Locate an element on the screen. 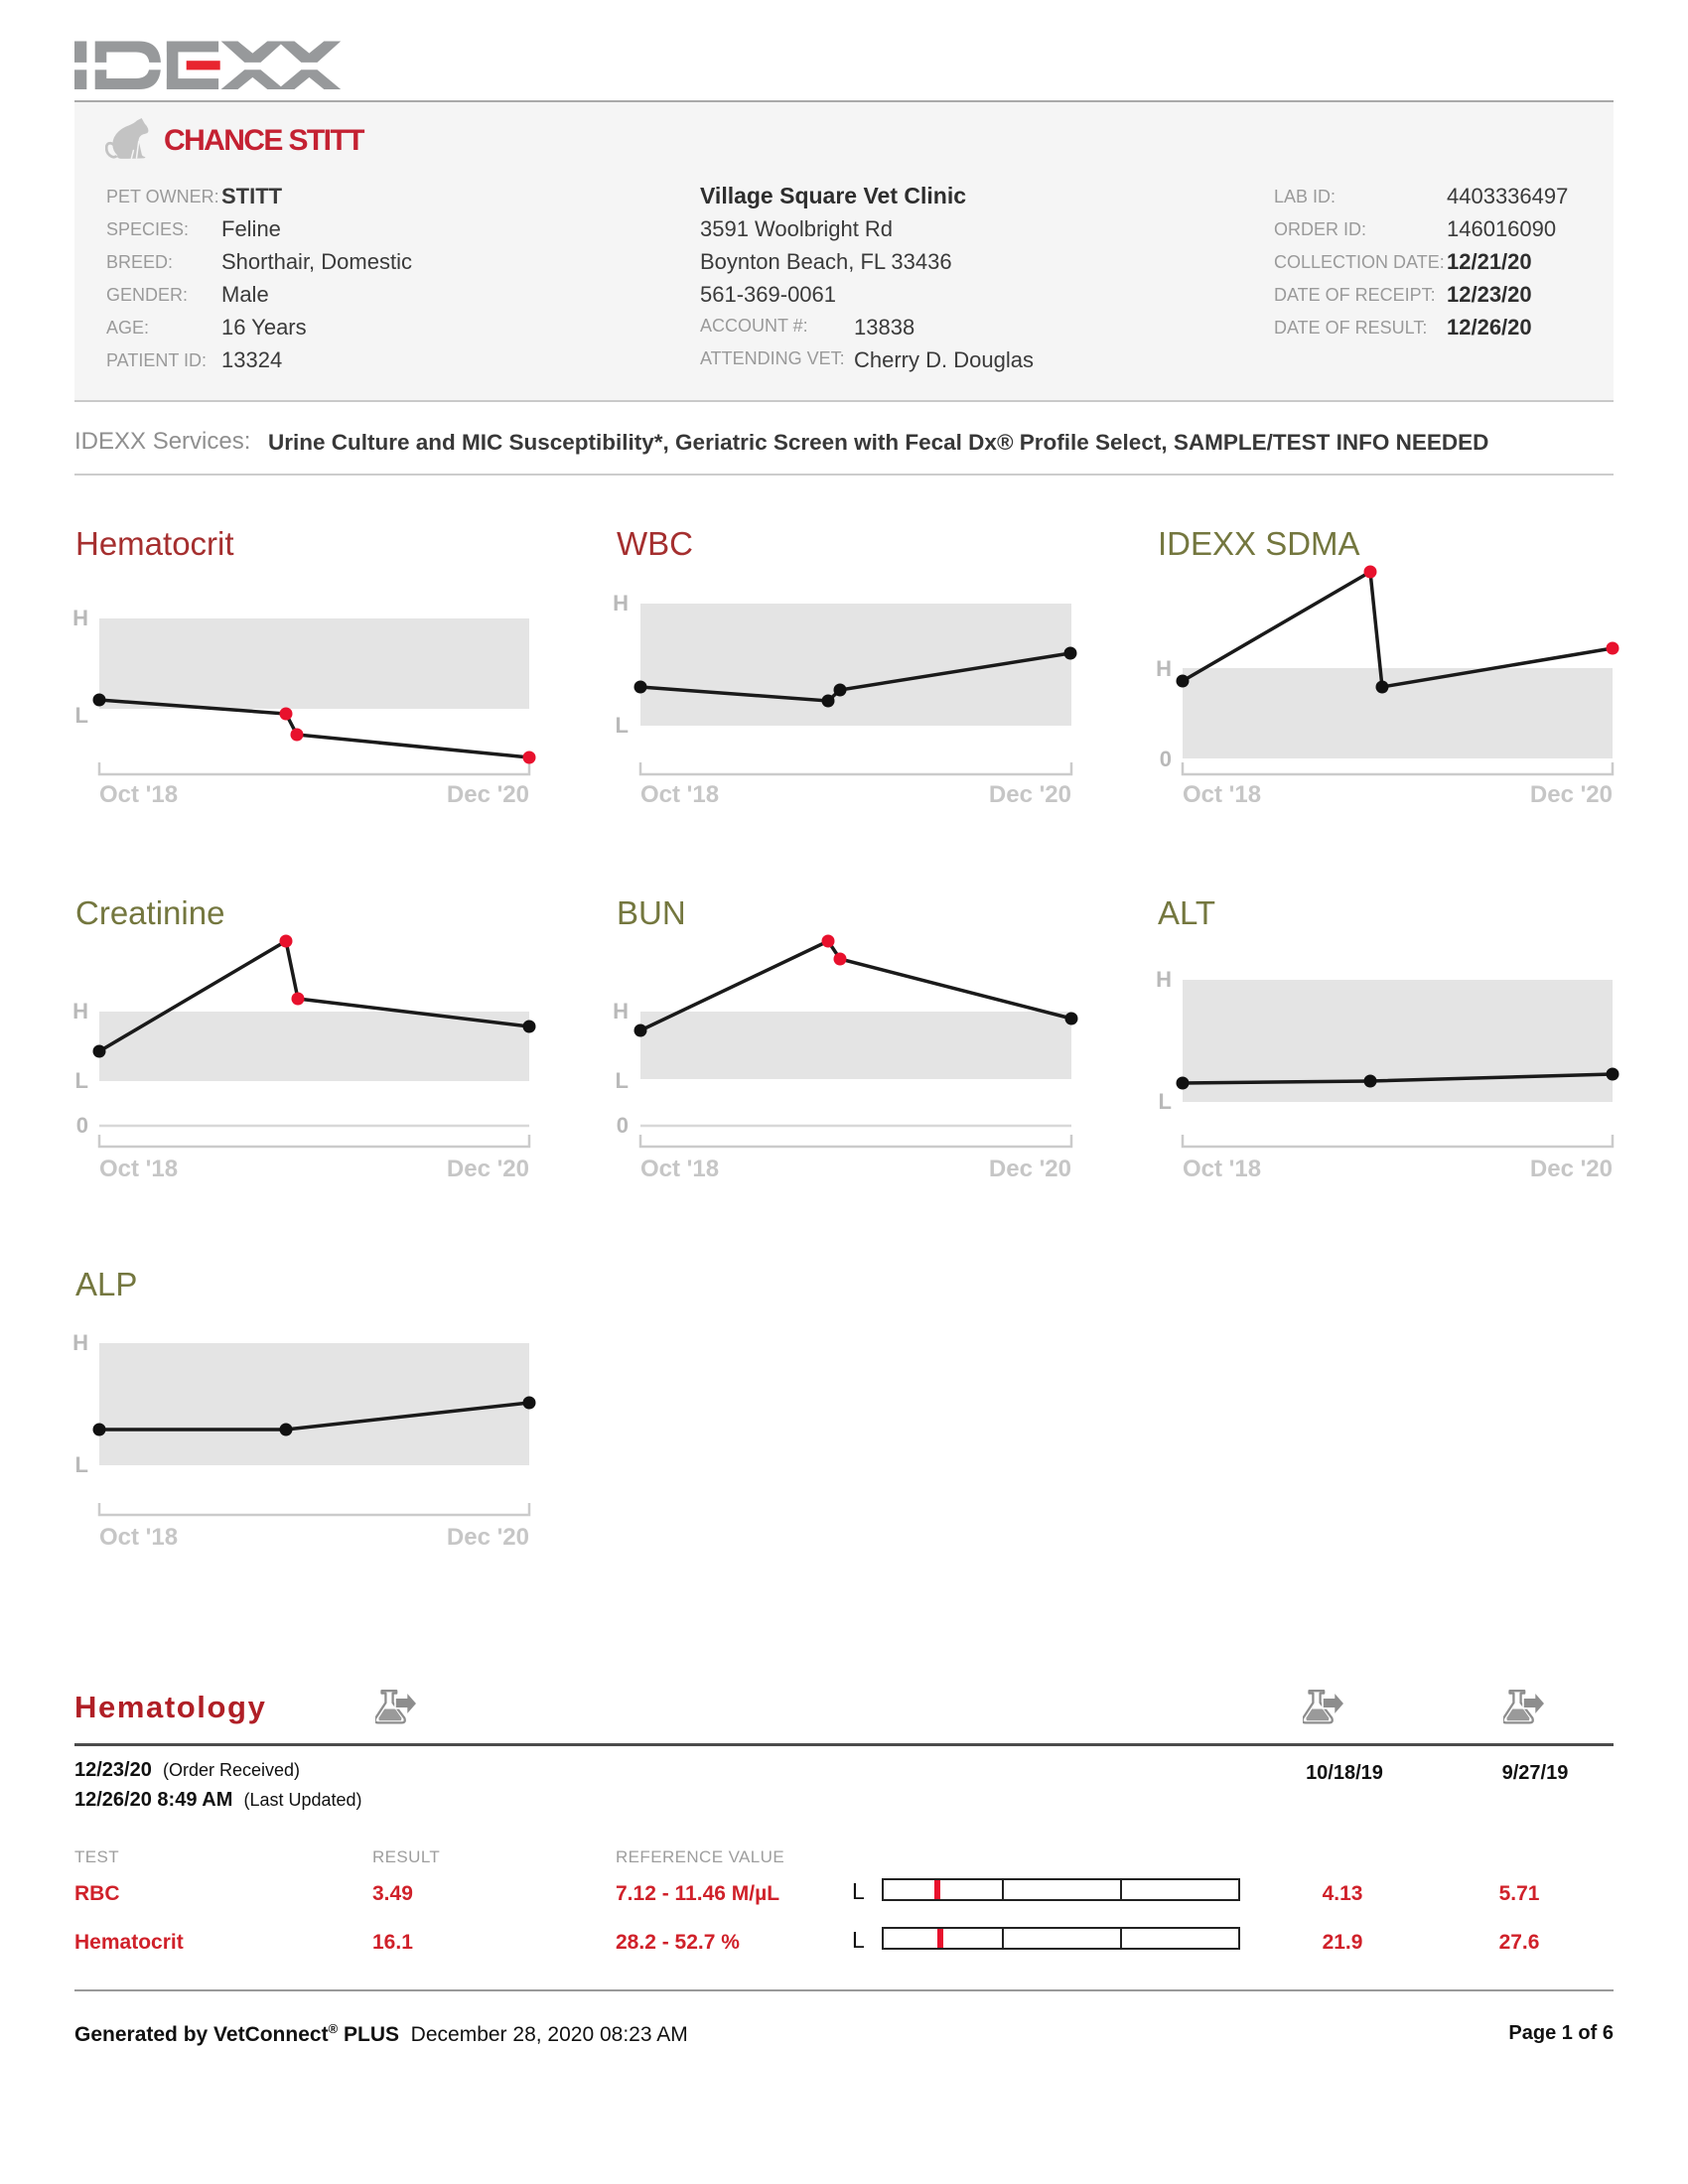  svg-text: ALT is located at coordinates (1186, 912).